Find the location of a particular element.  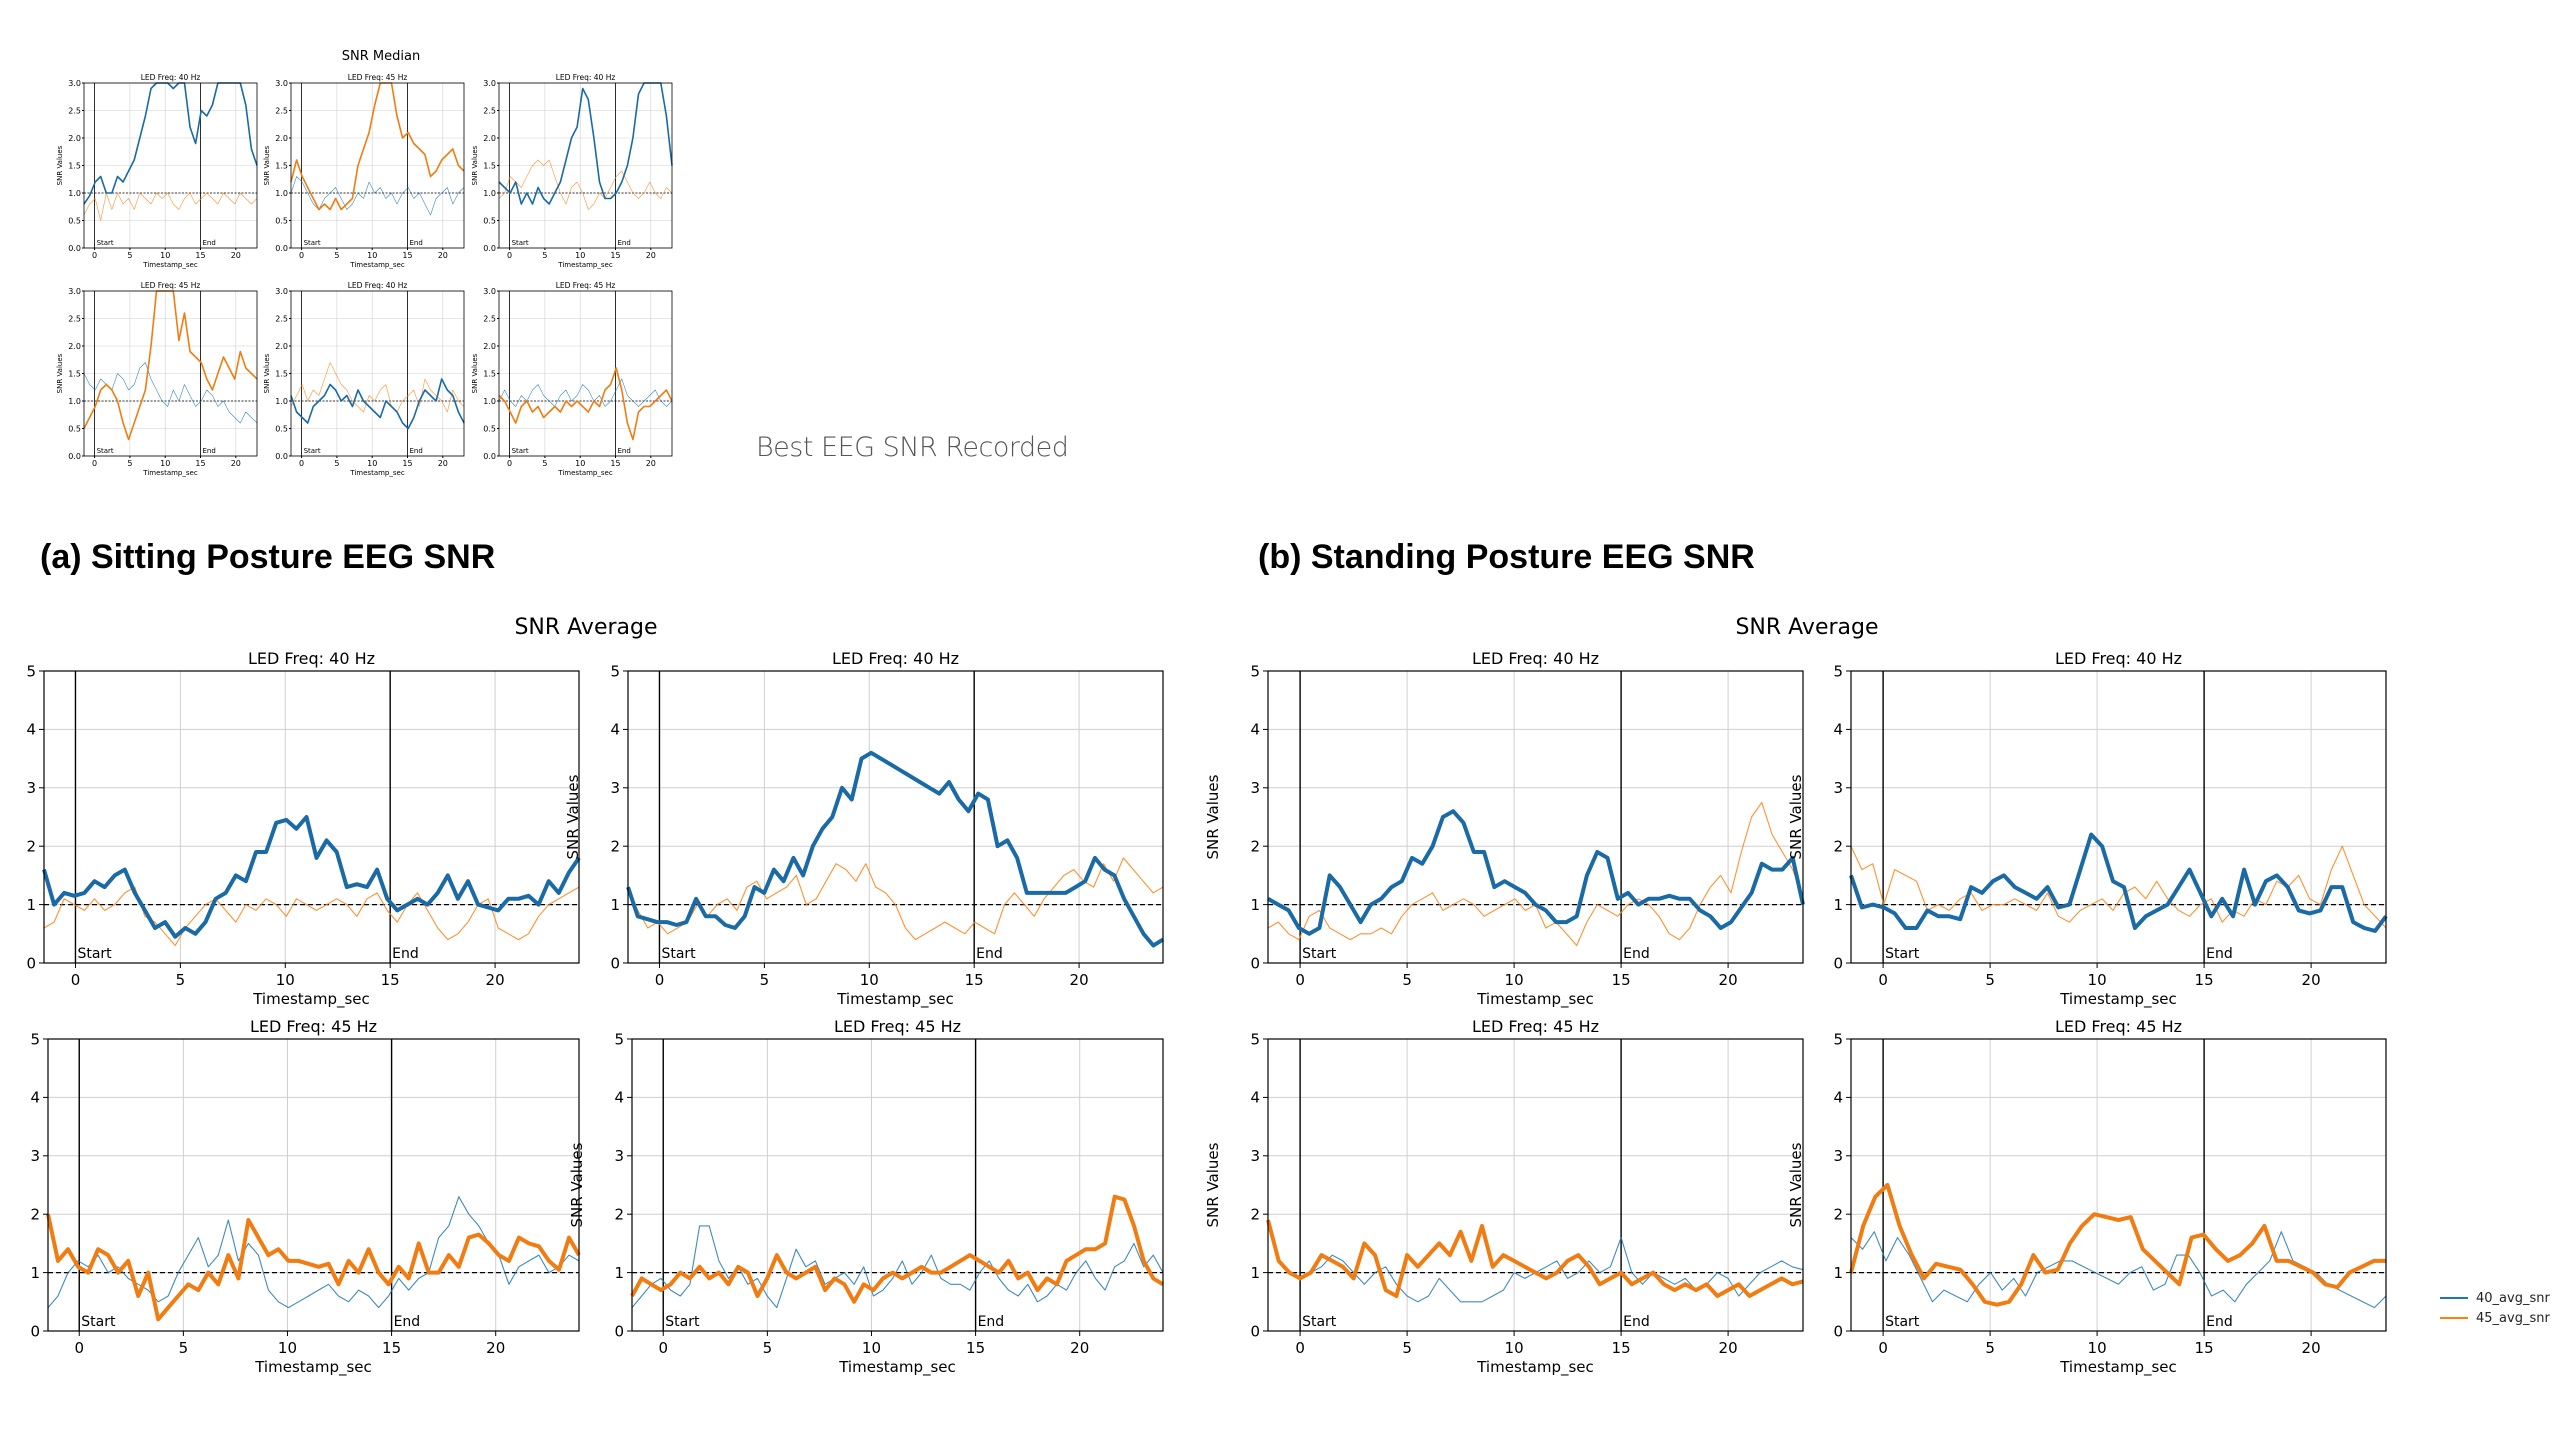

sitting-heading: (a) Sitting Posture EEG SNR is located at coordinates (268, 557).